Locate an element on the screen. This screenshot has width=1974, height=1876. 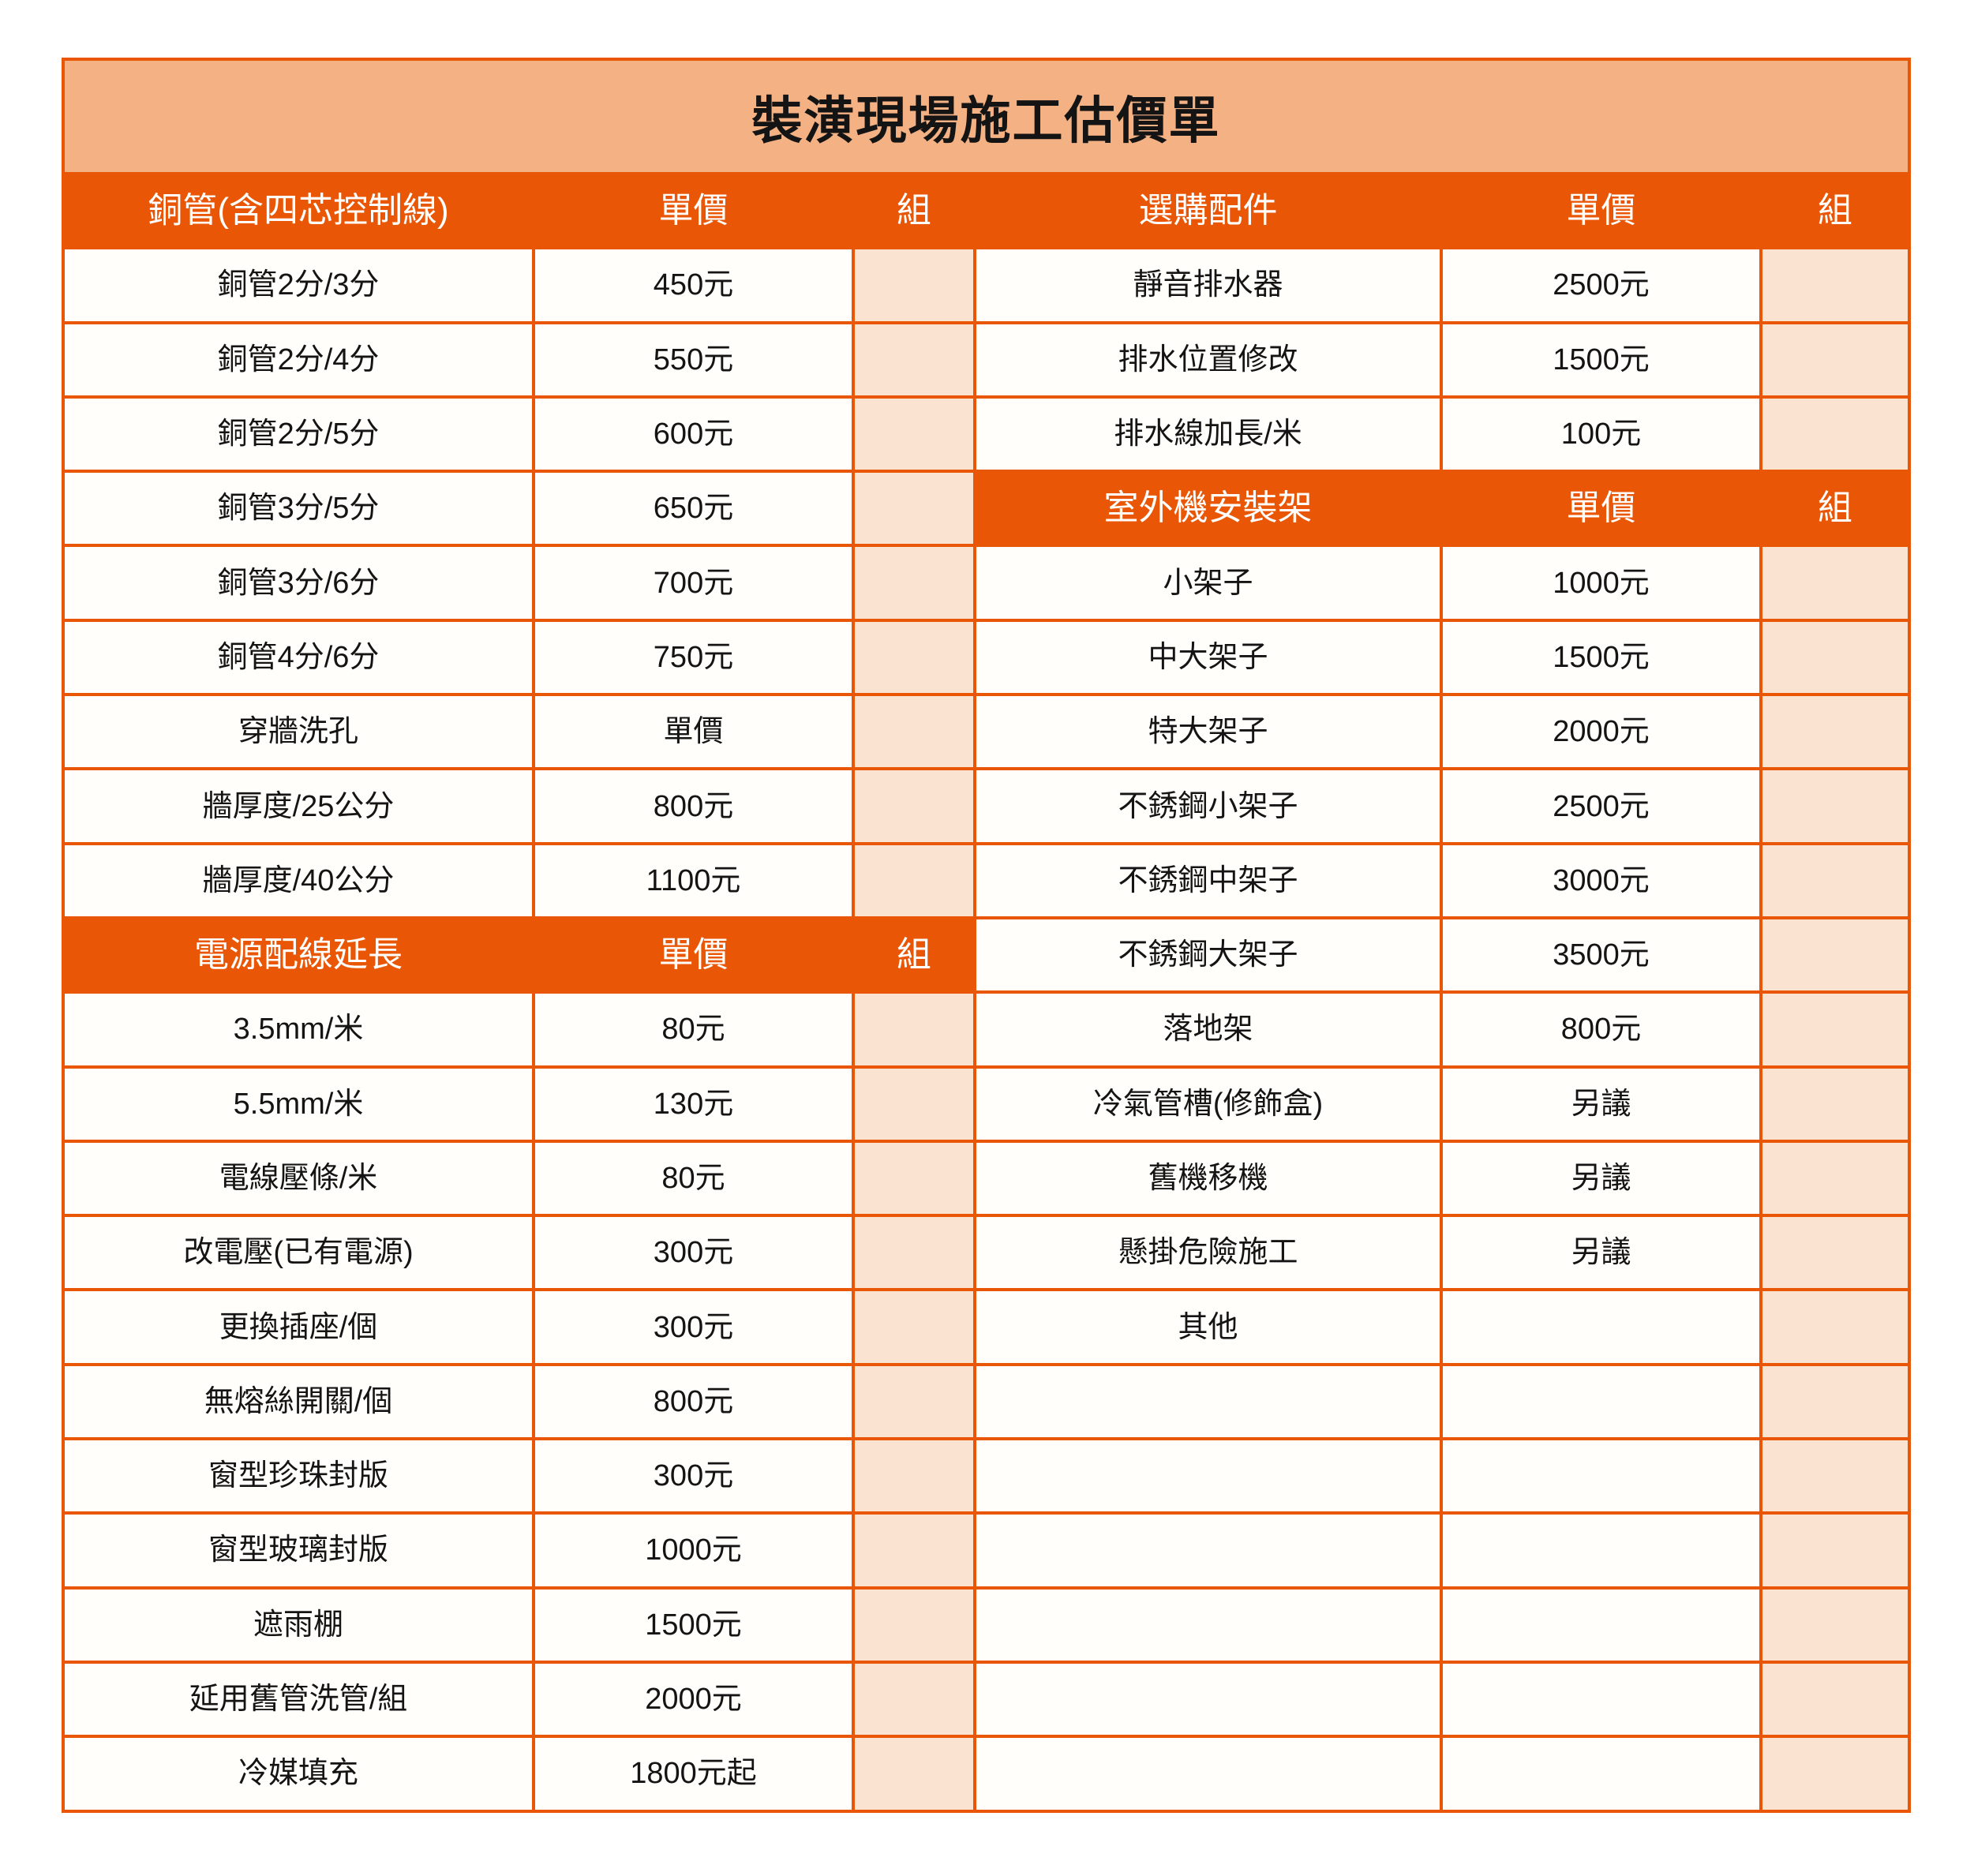
item-cell: 牆厚度/40公分 is located at coordinates (298, 880).